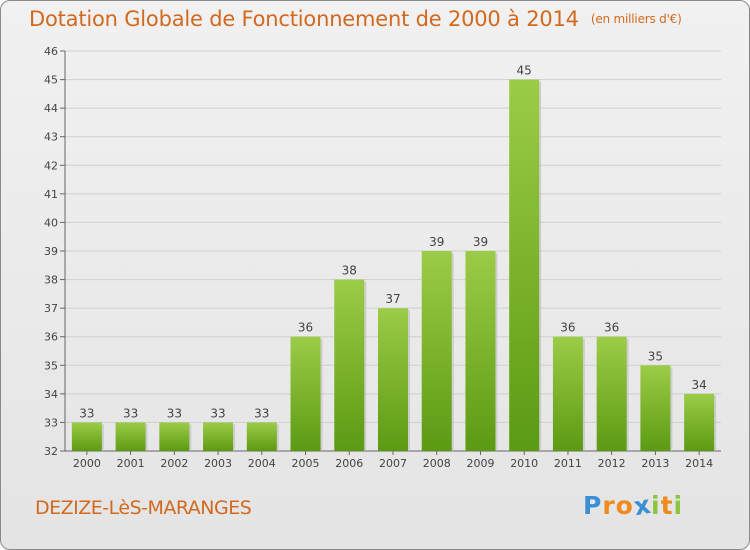 The image size is (750, 550). I want to click on x-tick-label: 2000, so click(87, 463).